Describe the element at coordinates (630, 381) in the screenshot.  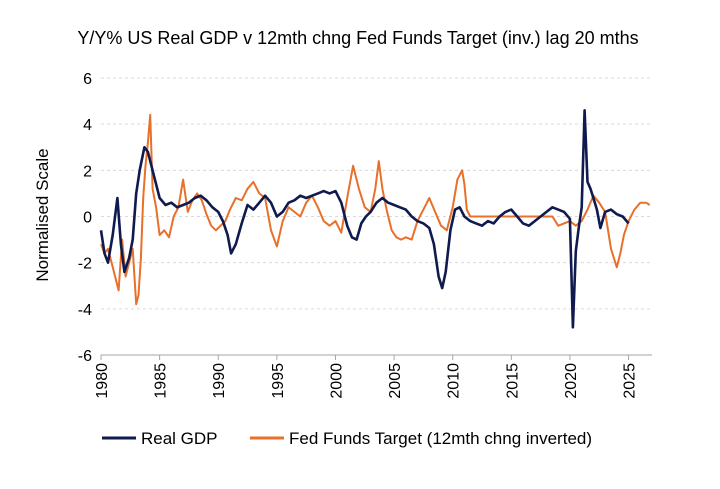
I see `x-tick-label: 2025` at that location.